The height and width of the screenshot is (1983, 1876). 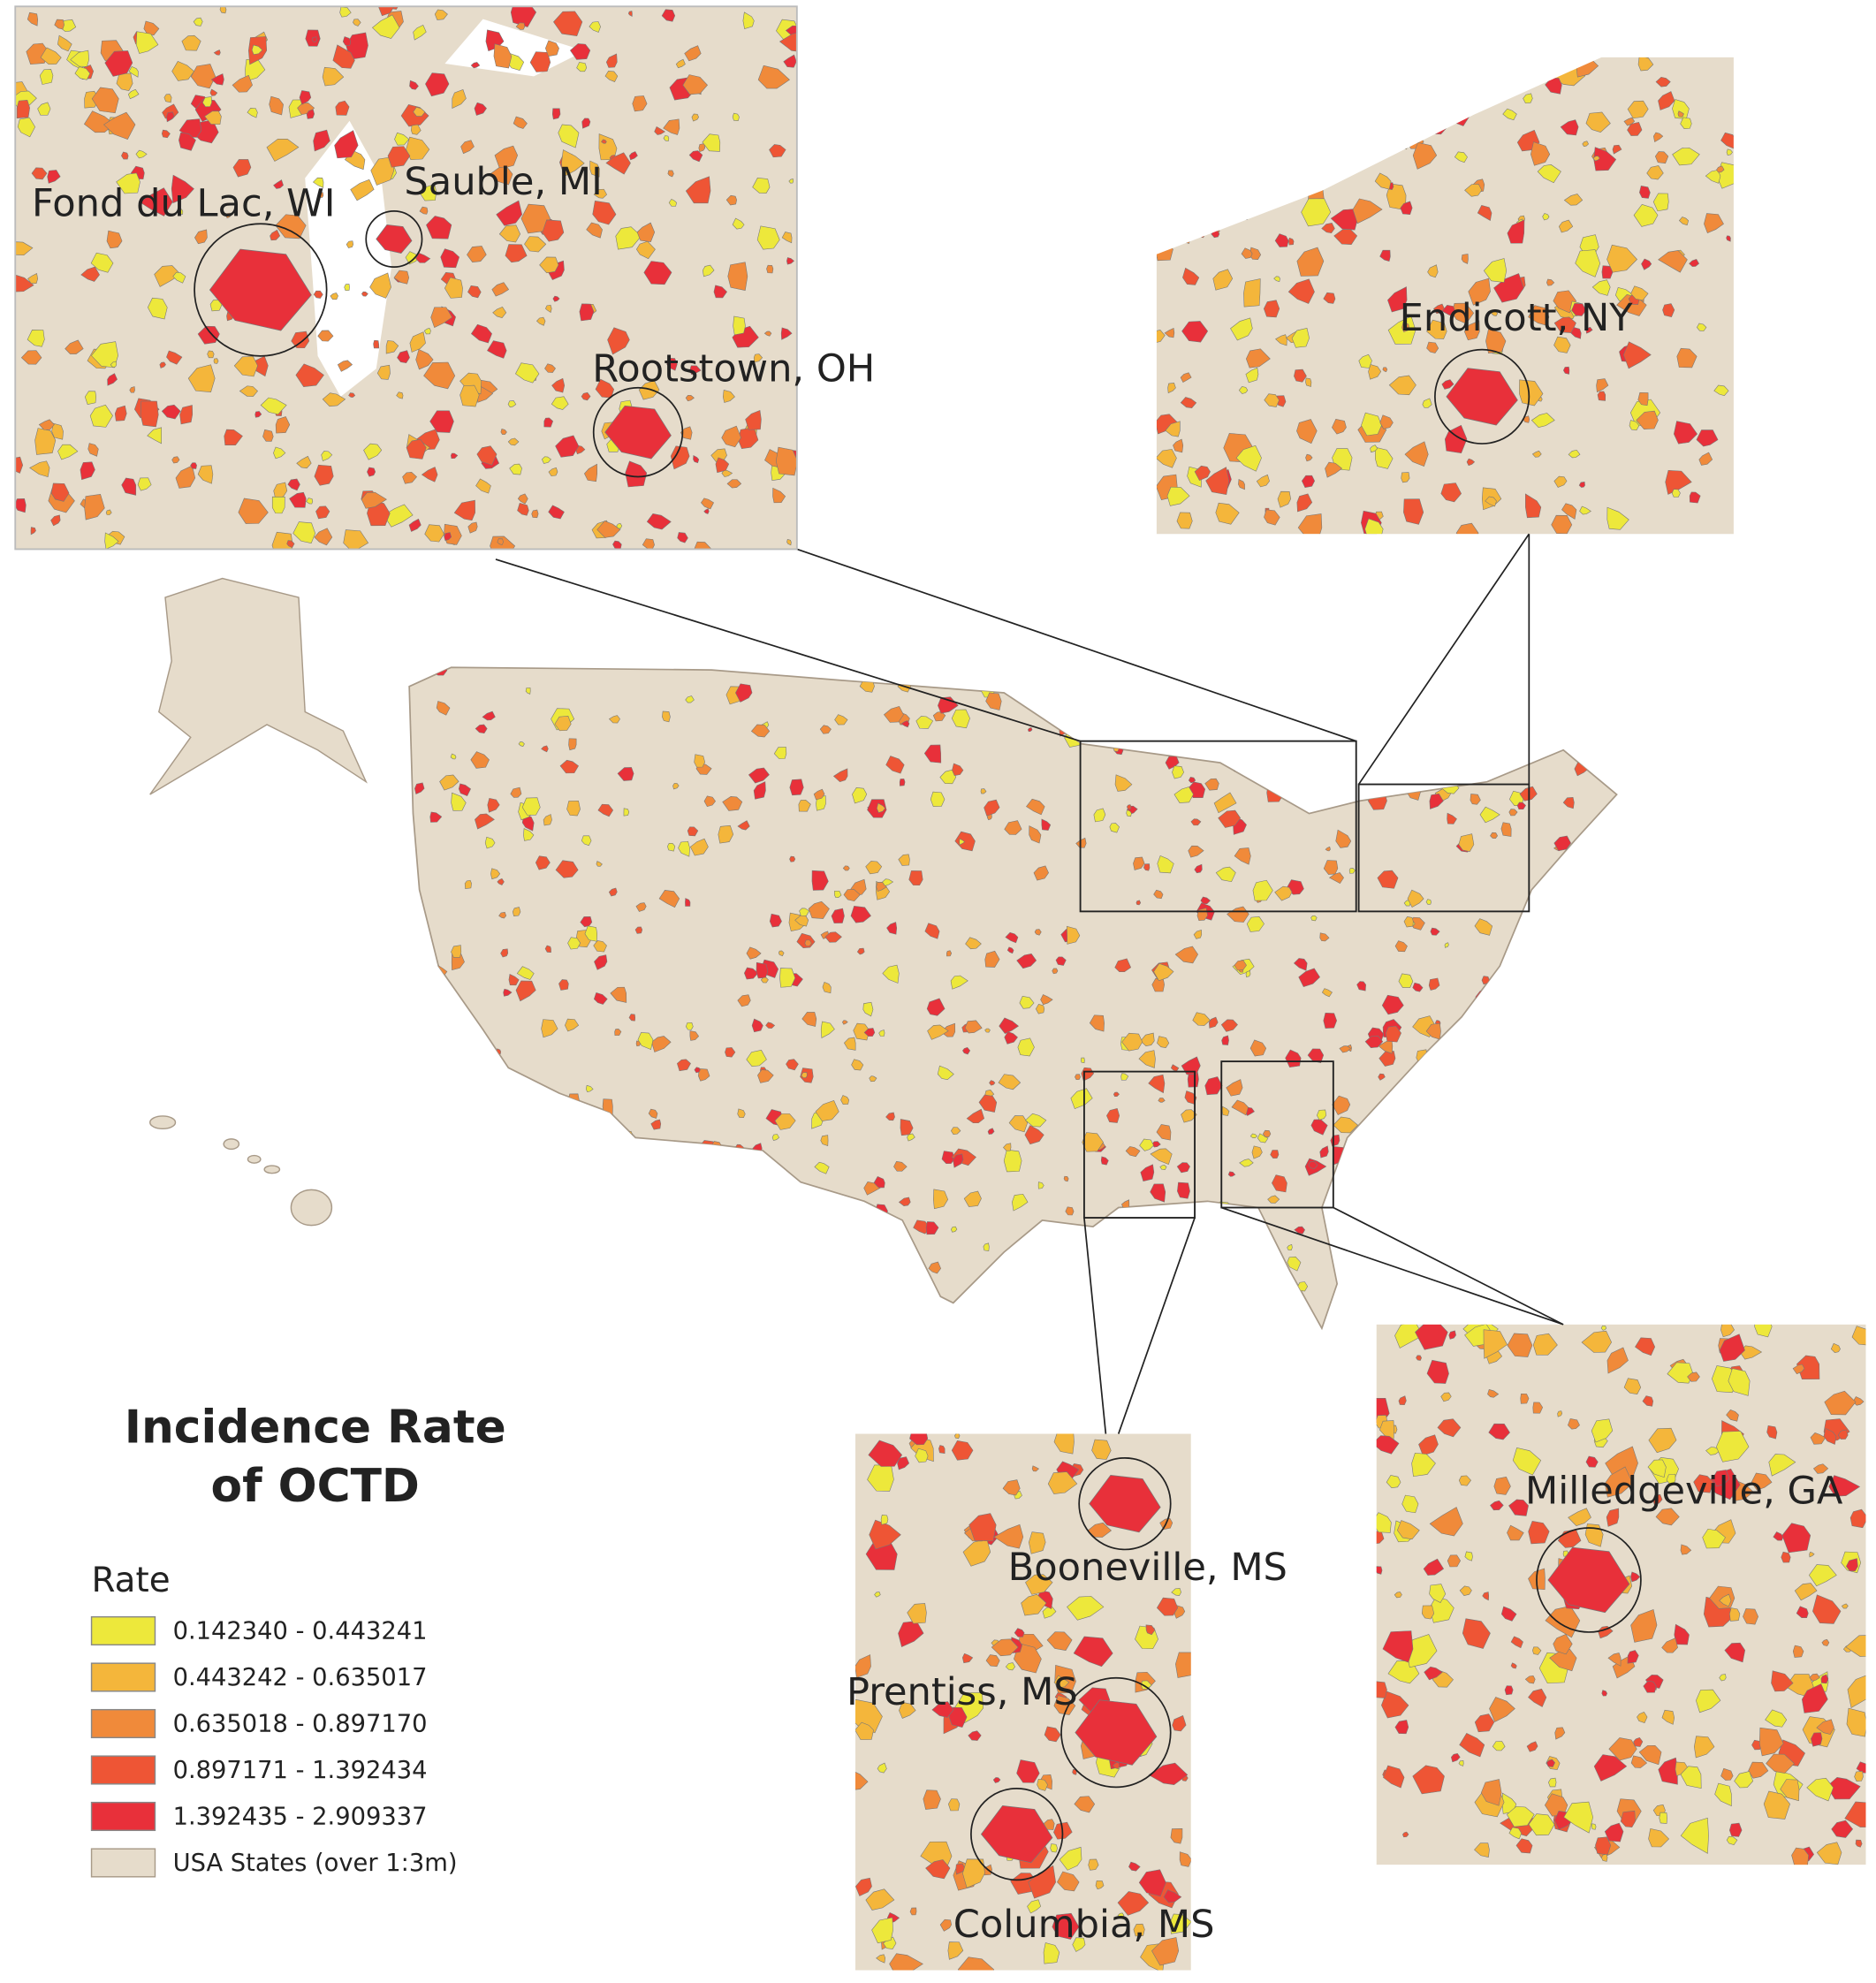 What do you see at coordinates (131, 1580) in the screenshot?
I see `legend-heading: Rate` at bounding box center [131, 1580].